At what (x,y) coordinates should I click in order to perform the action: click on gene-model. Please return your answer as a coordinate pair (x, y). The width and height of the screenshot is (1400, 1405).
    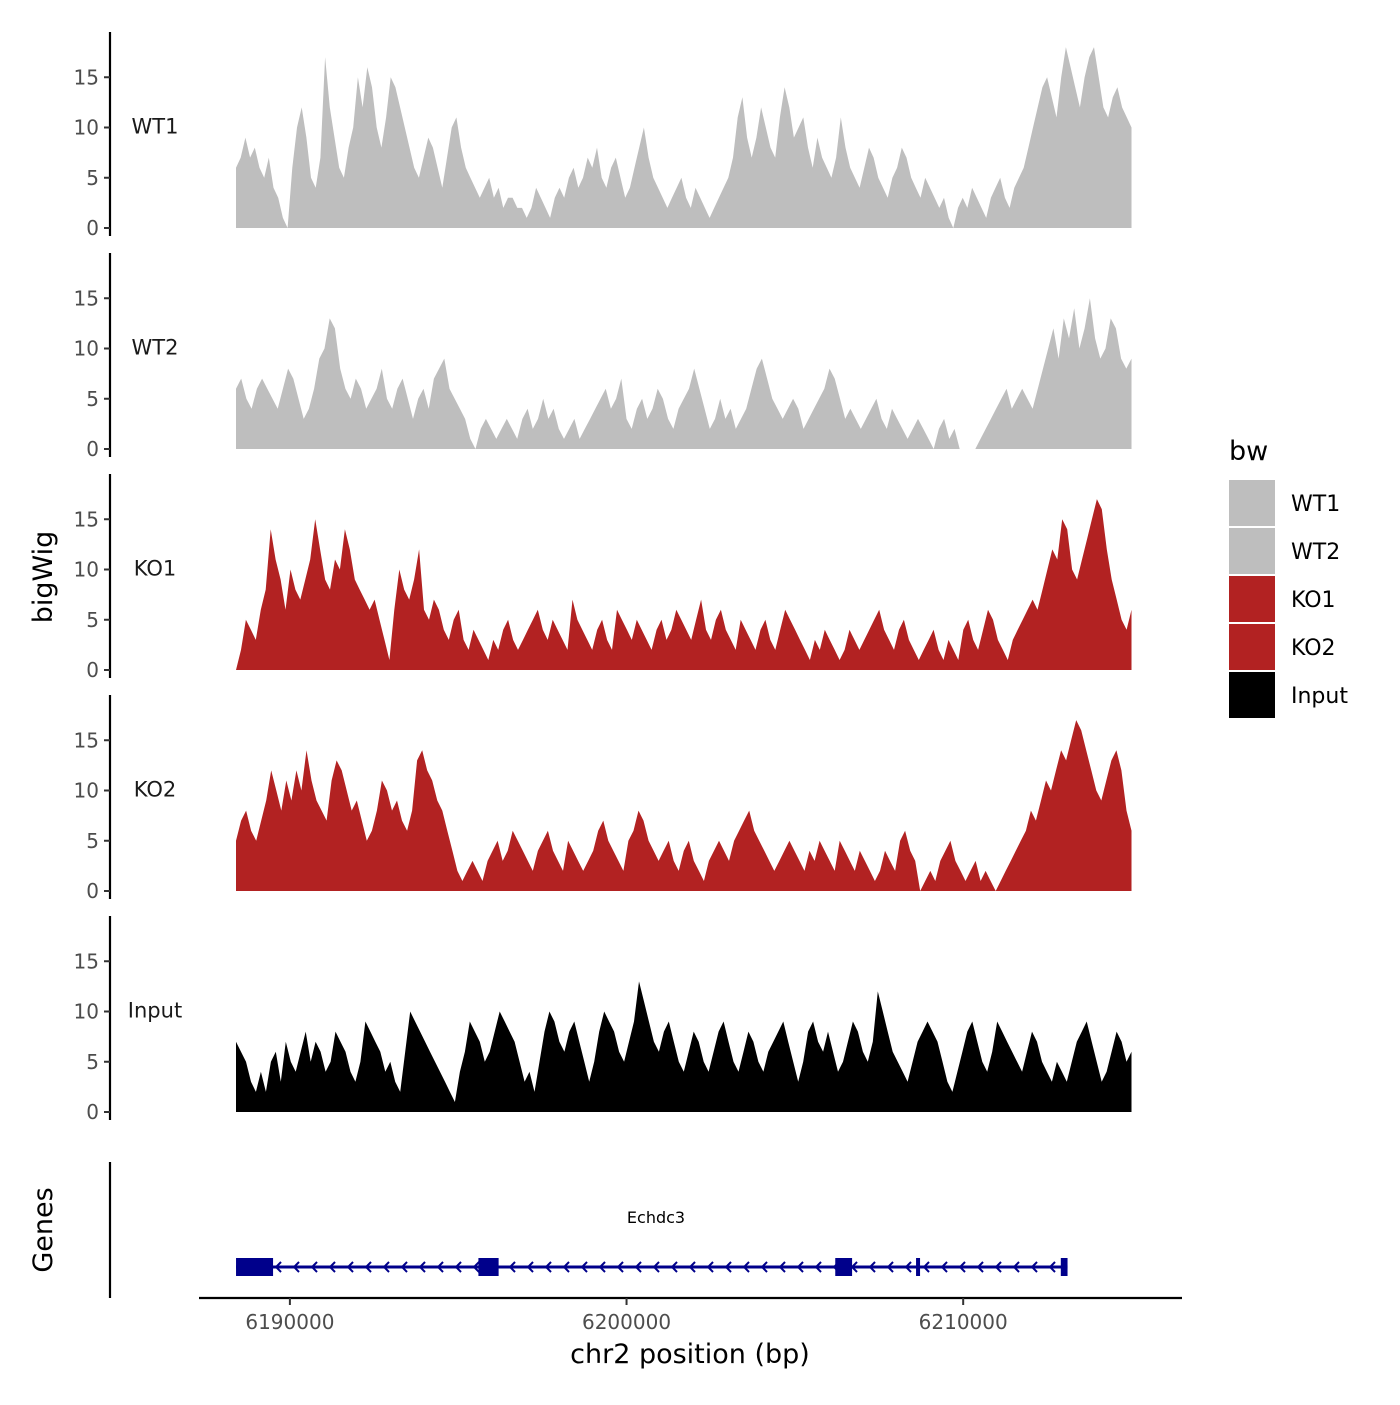
    Looking at the image, I should click on (652, 1267).